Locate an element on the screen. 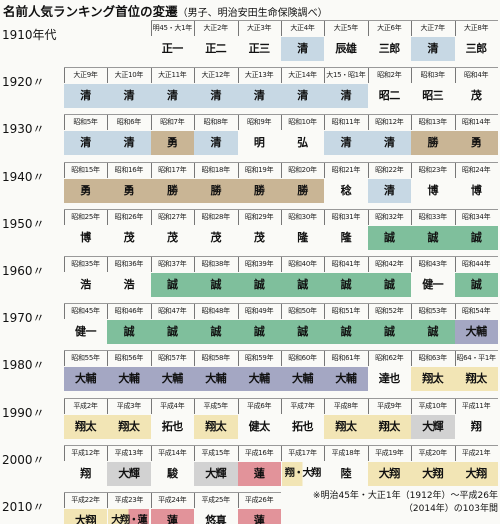 The width and height of the screenshot is (500, 524). year-label: 大正6年 is located at coordinates (389, 28).